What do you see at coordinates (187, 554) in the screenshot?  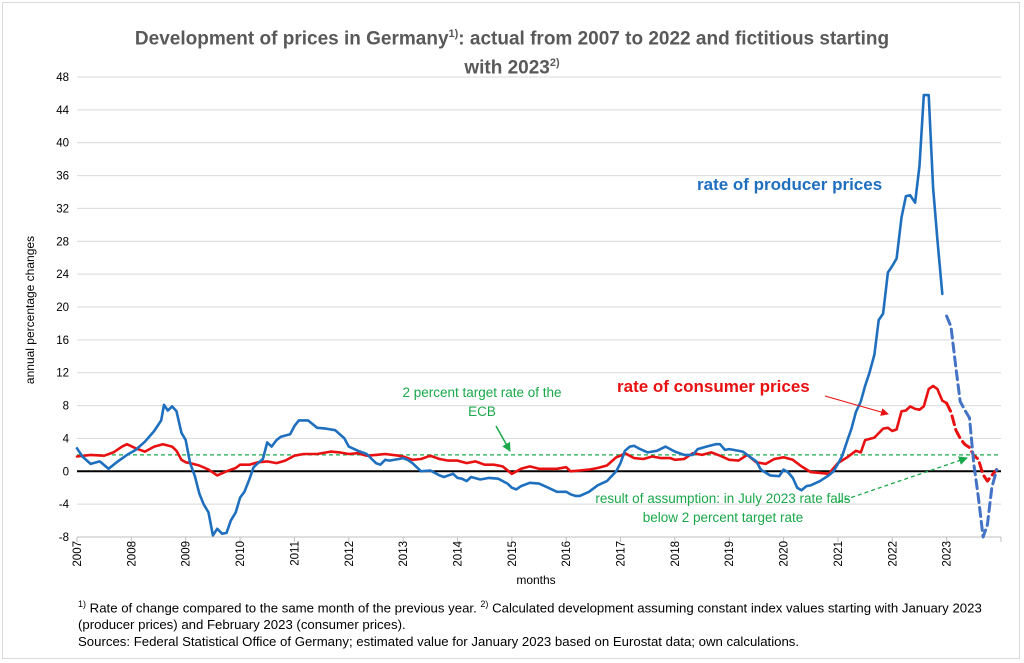 I see `x-tick-label: 2009` at bounding box center [187, 554].